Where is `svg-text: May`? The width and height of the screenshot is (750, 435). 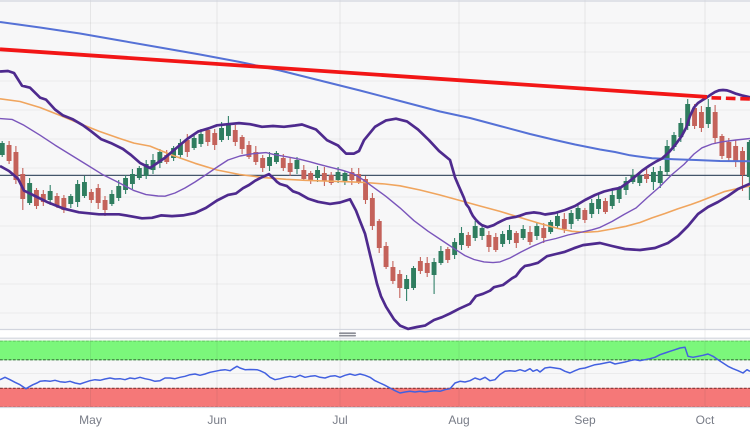
svg-text: May is located at coordinates (90, 420).